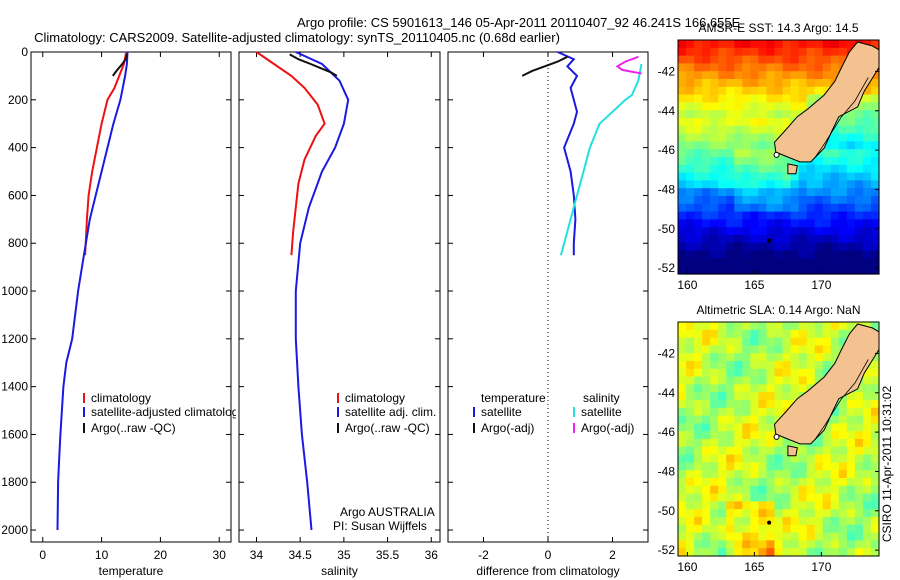  Describe the element at coordinates (257, 555) in the screenshot. I see `salinity-xtick-label: 34` at that location.